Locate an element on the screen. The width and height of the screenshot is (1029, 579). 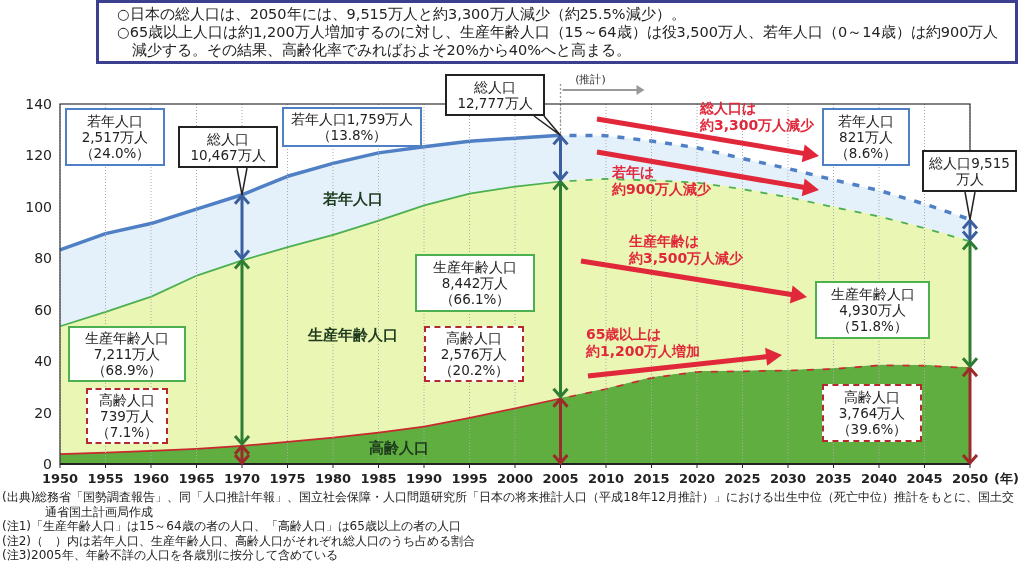
series-label: 高齢人口 is located at coordinates (398, 447).